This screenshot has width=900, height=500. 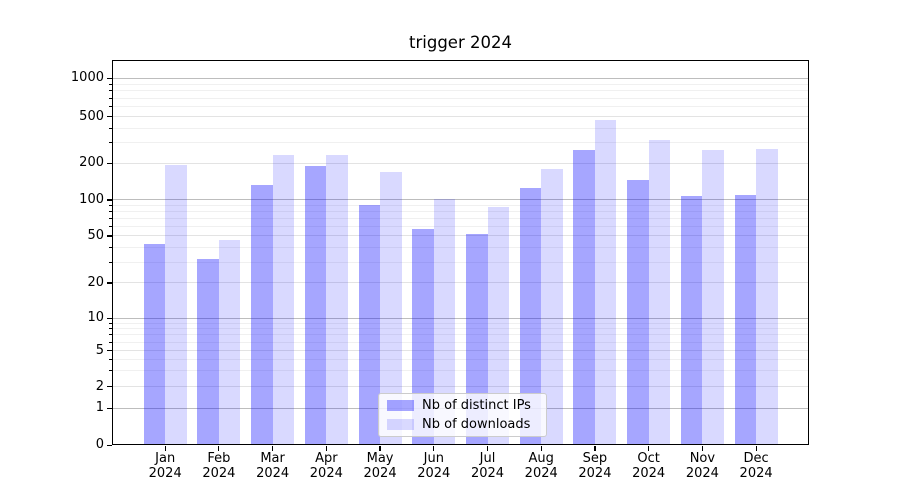 I want to click on bar-ips-feb, so click(x=208, y=351).